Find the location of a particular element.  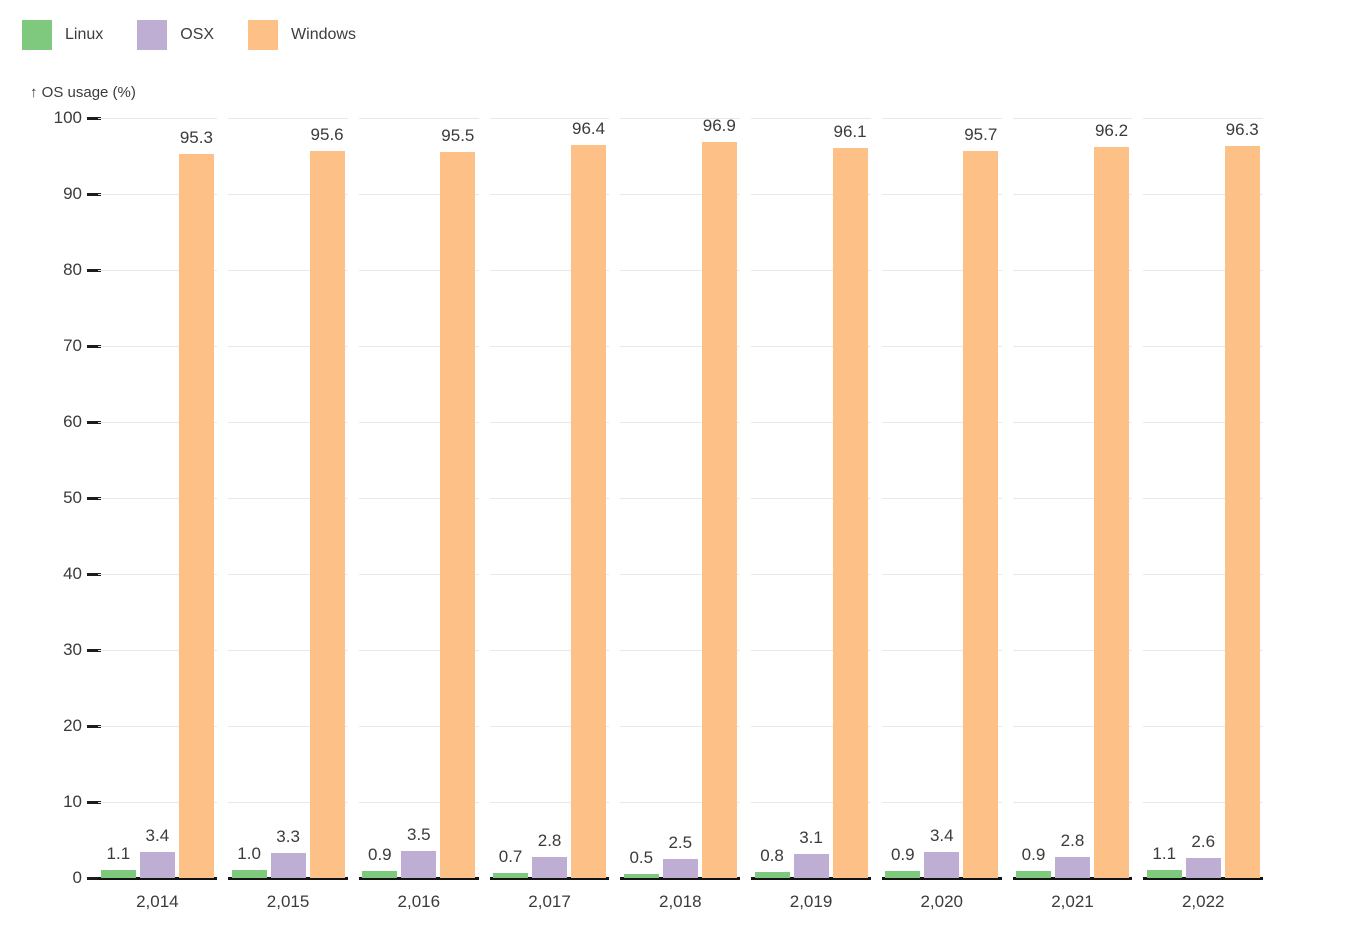

bar-value-label: 96.2 is located at coordinates (1111, 130).